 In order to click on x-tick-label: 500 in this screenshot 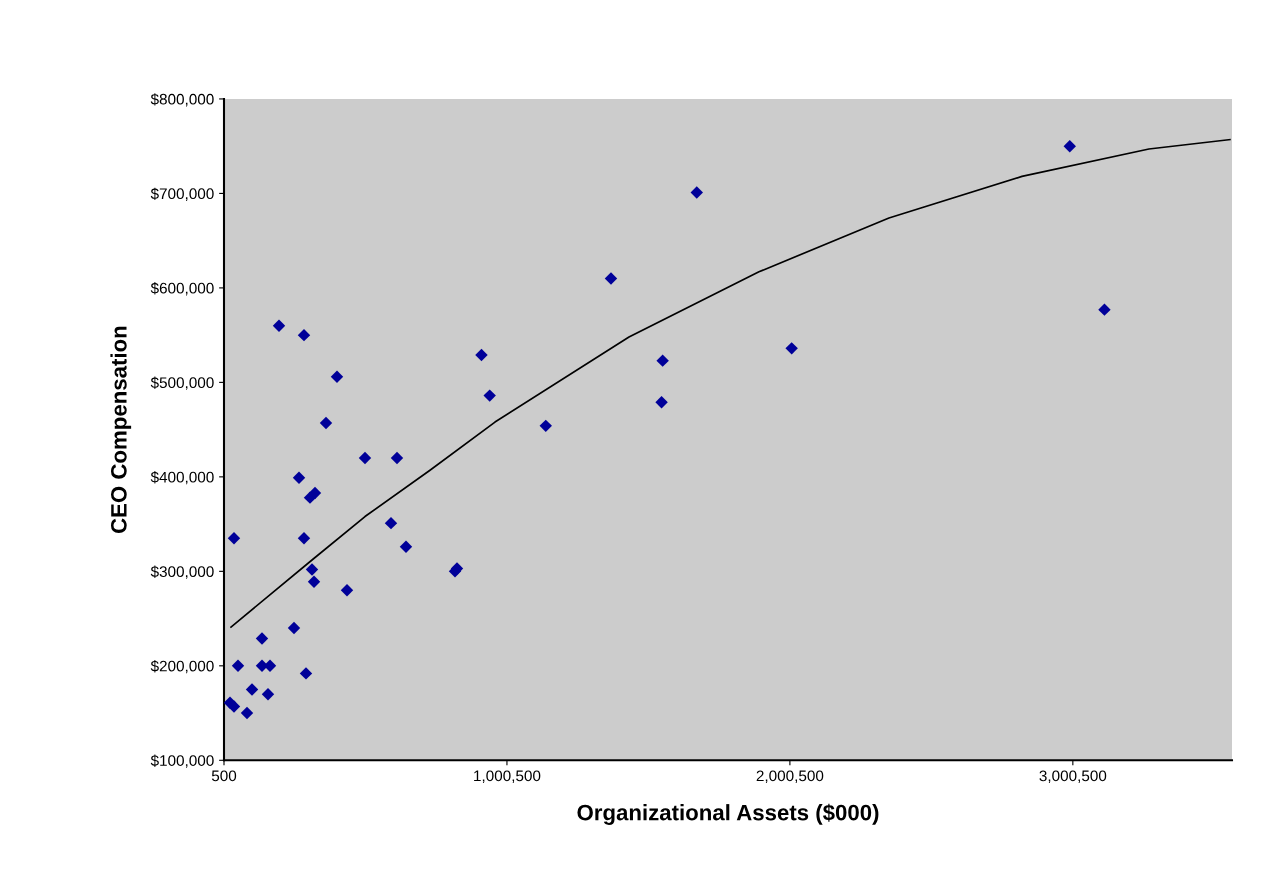, I will do `click(224, 776)`.